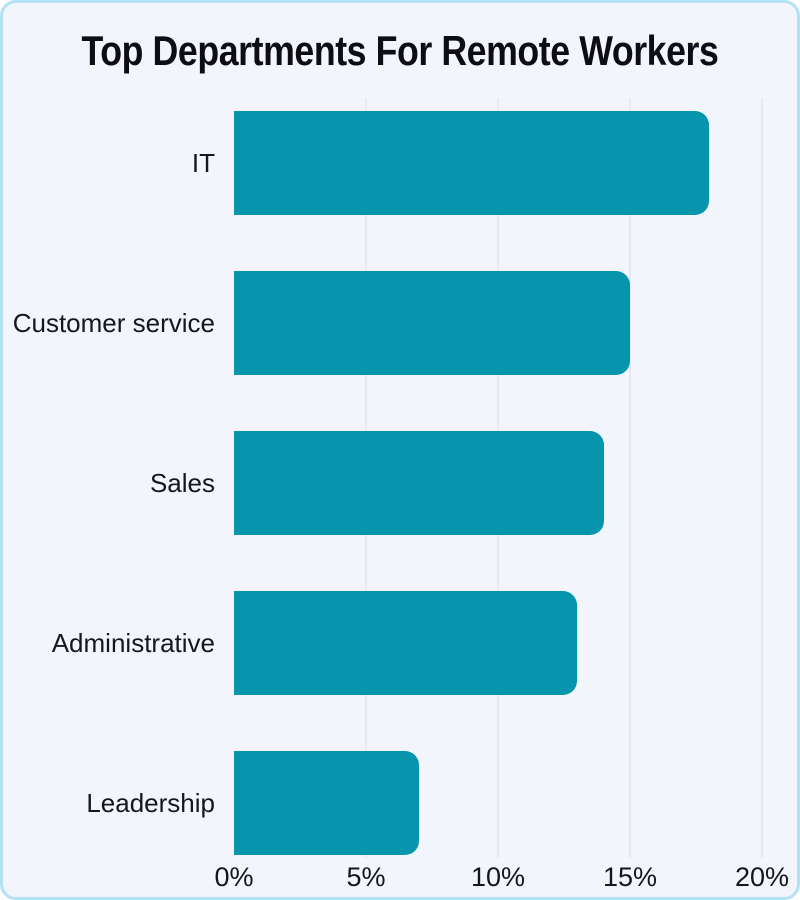  Describe the element at coordinates (133, 642) in the screenshot. I see `category-label-administrative: Administrative` at that location.